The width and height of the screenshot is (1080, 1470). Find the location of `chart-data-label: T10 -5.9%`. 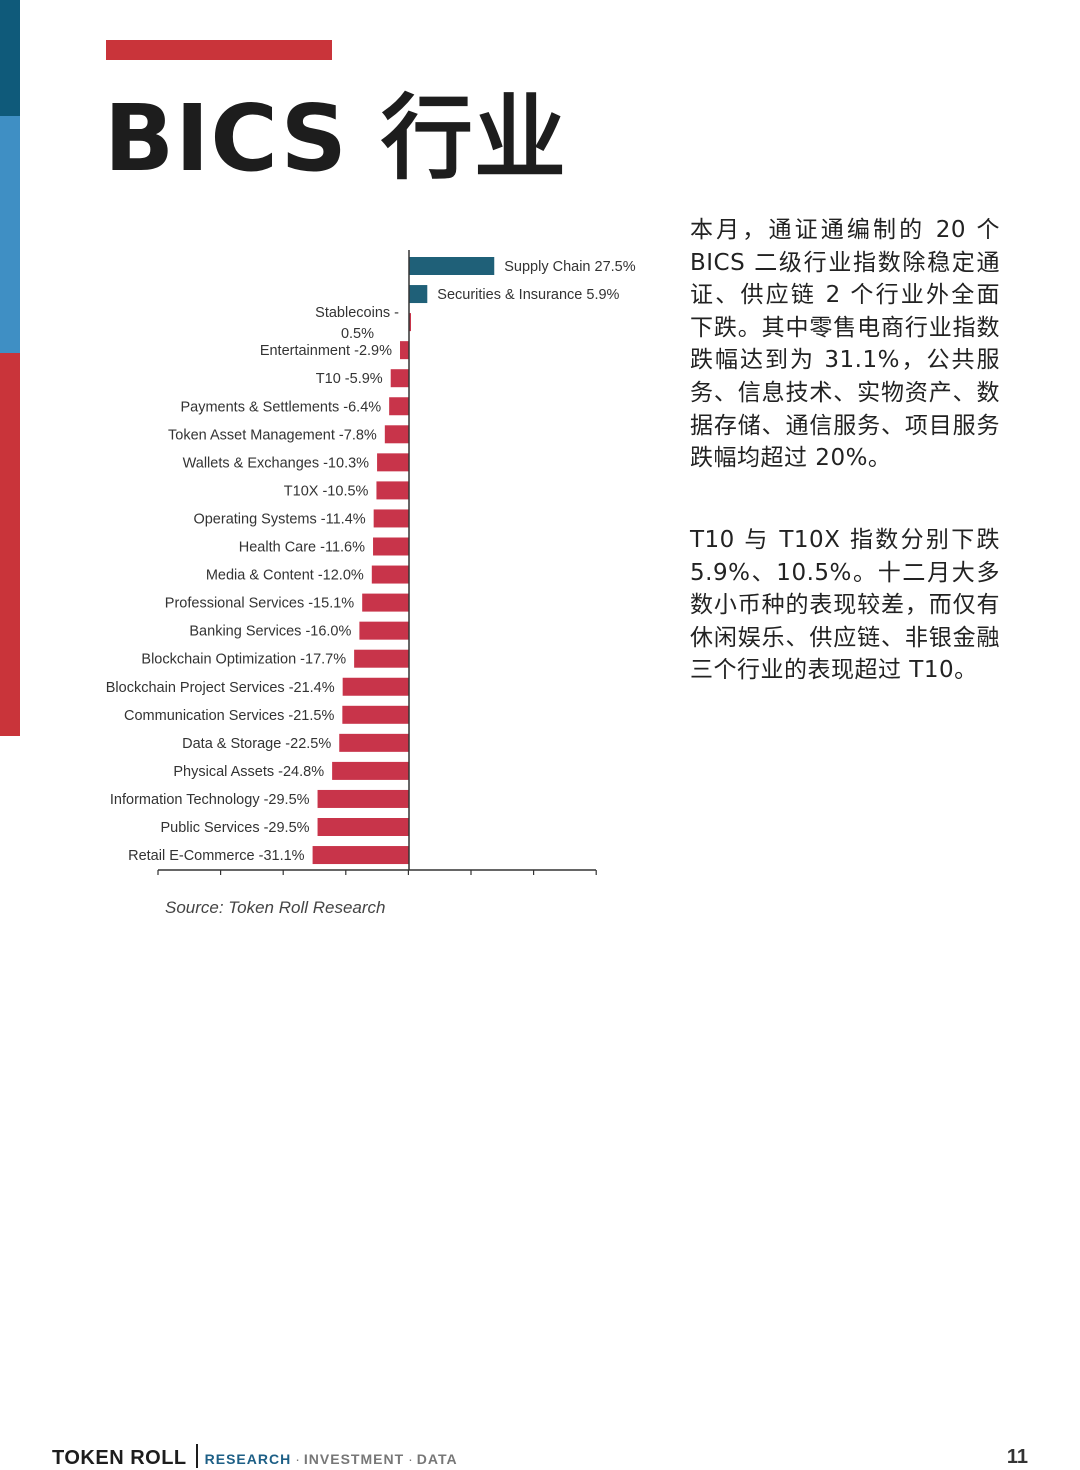

chart-data-label: T10 -5.9% is located at coordinates (349, 379).